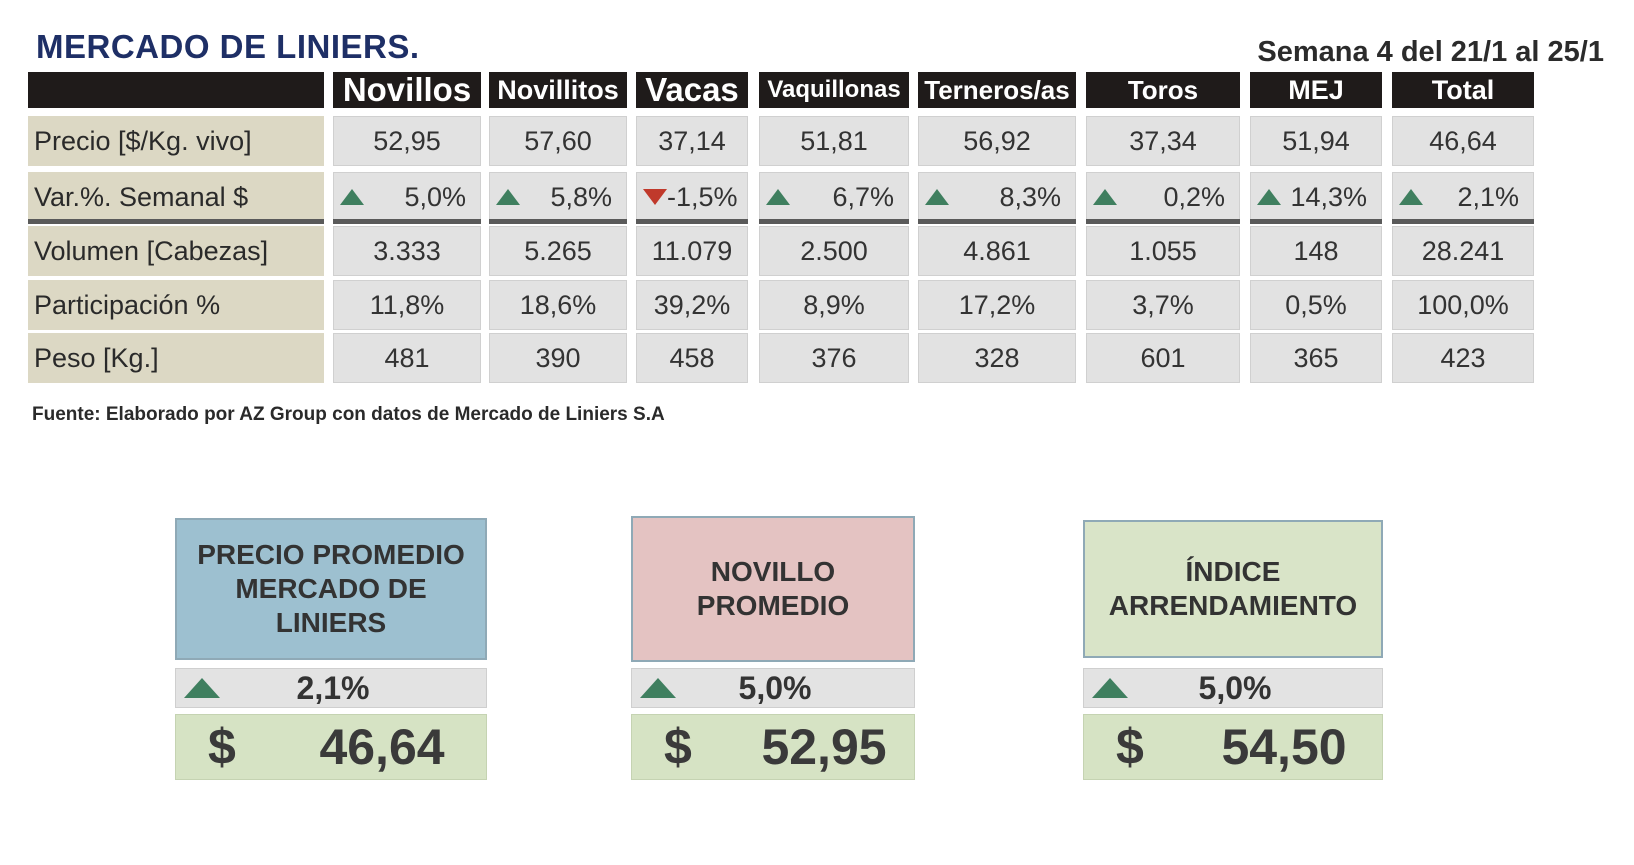  Describe the element at coordinates (558, 305) in the screenshot. I see `table-cell: 18,6%` at that location.